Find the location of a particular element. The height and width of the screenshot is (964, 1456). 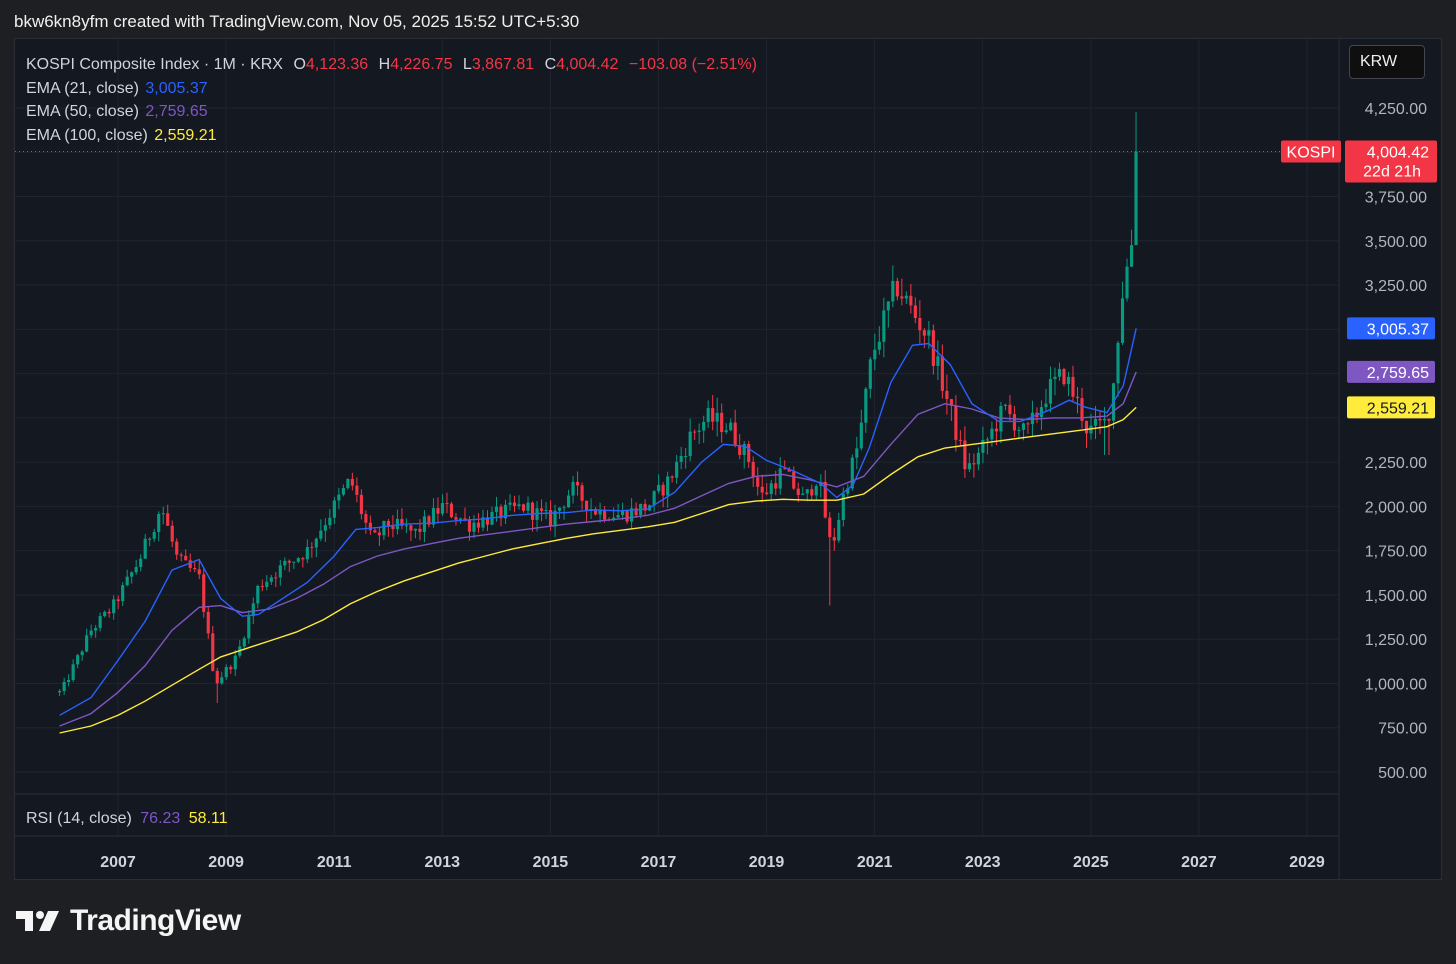

x-tick-label: 2019 is located at coordinates (767, 862).